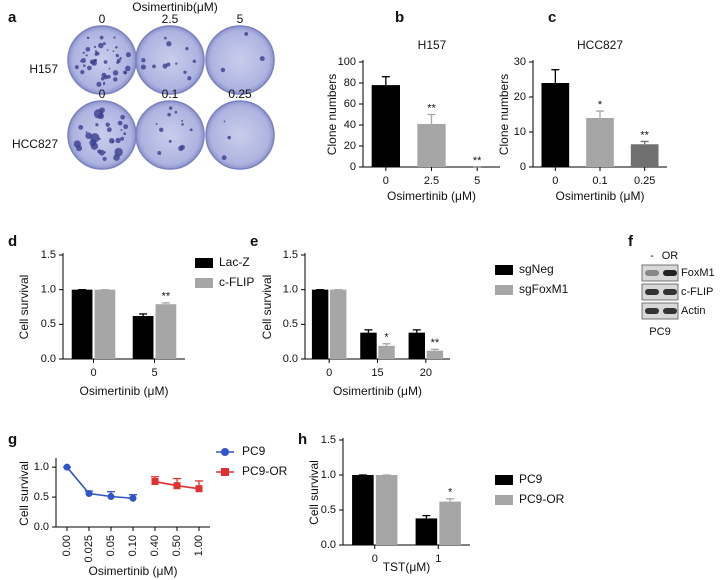 The image size is (720, 580). What do you see at coordinates (504, 114) in the screenshot?
I see `y-axis-label: Clone numbers` at bounding box center [504, 114].